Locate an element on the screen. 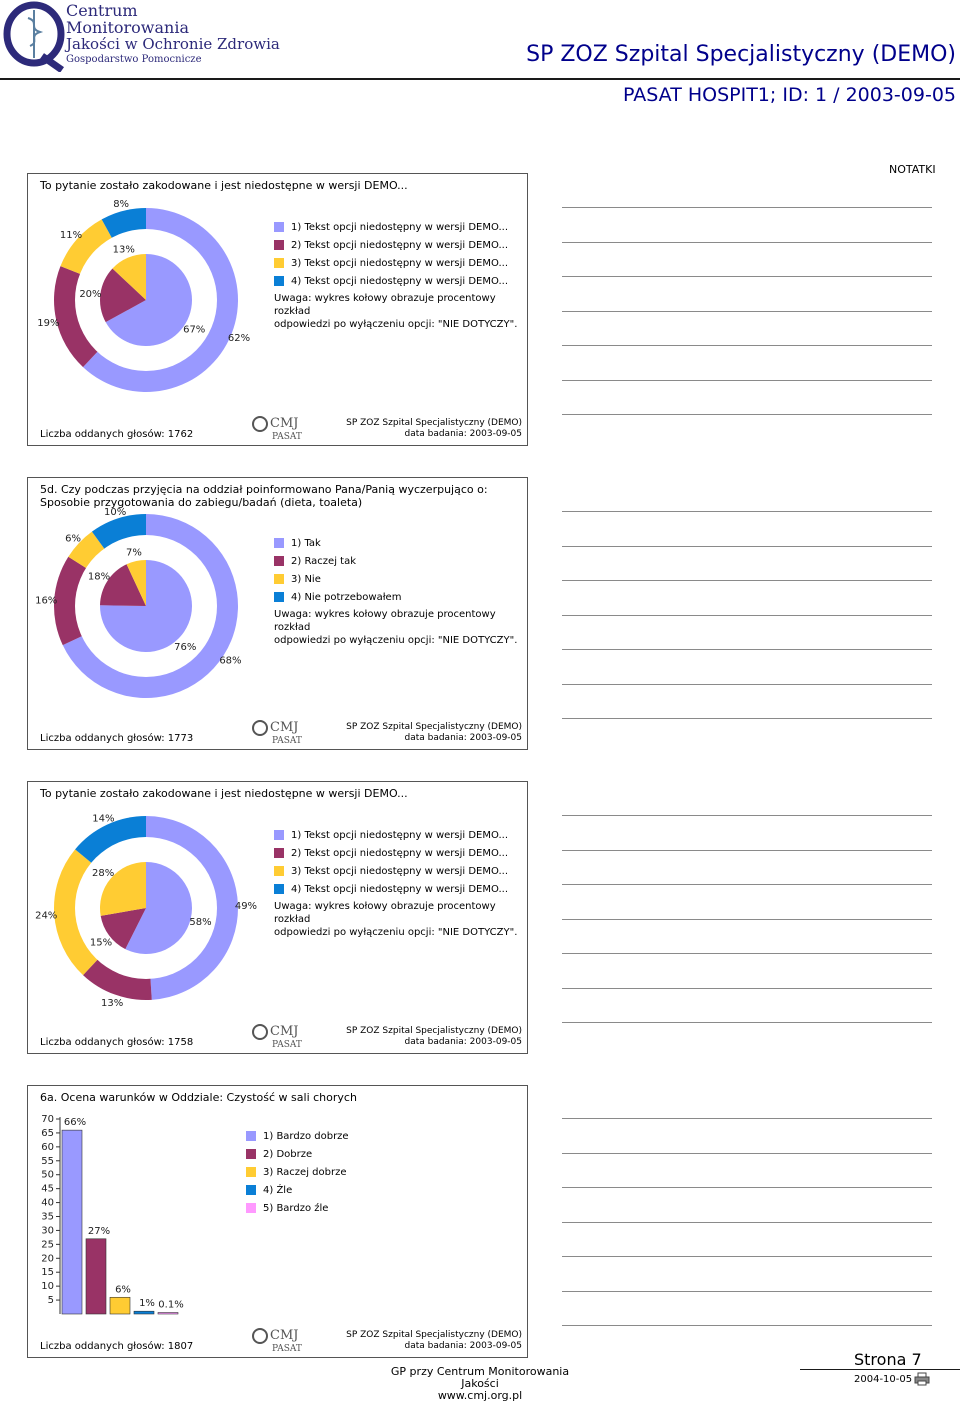  print-date: 2004-10-05 is located at coordinates (883, 1379).